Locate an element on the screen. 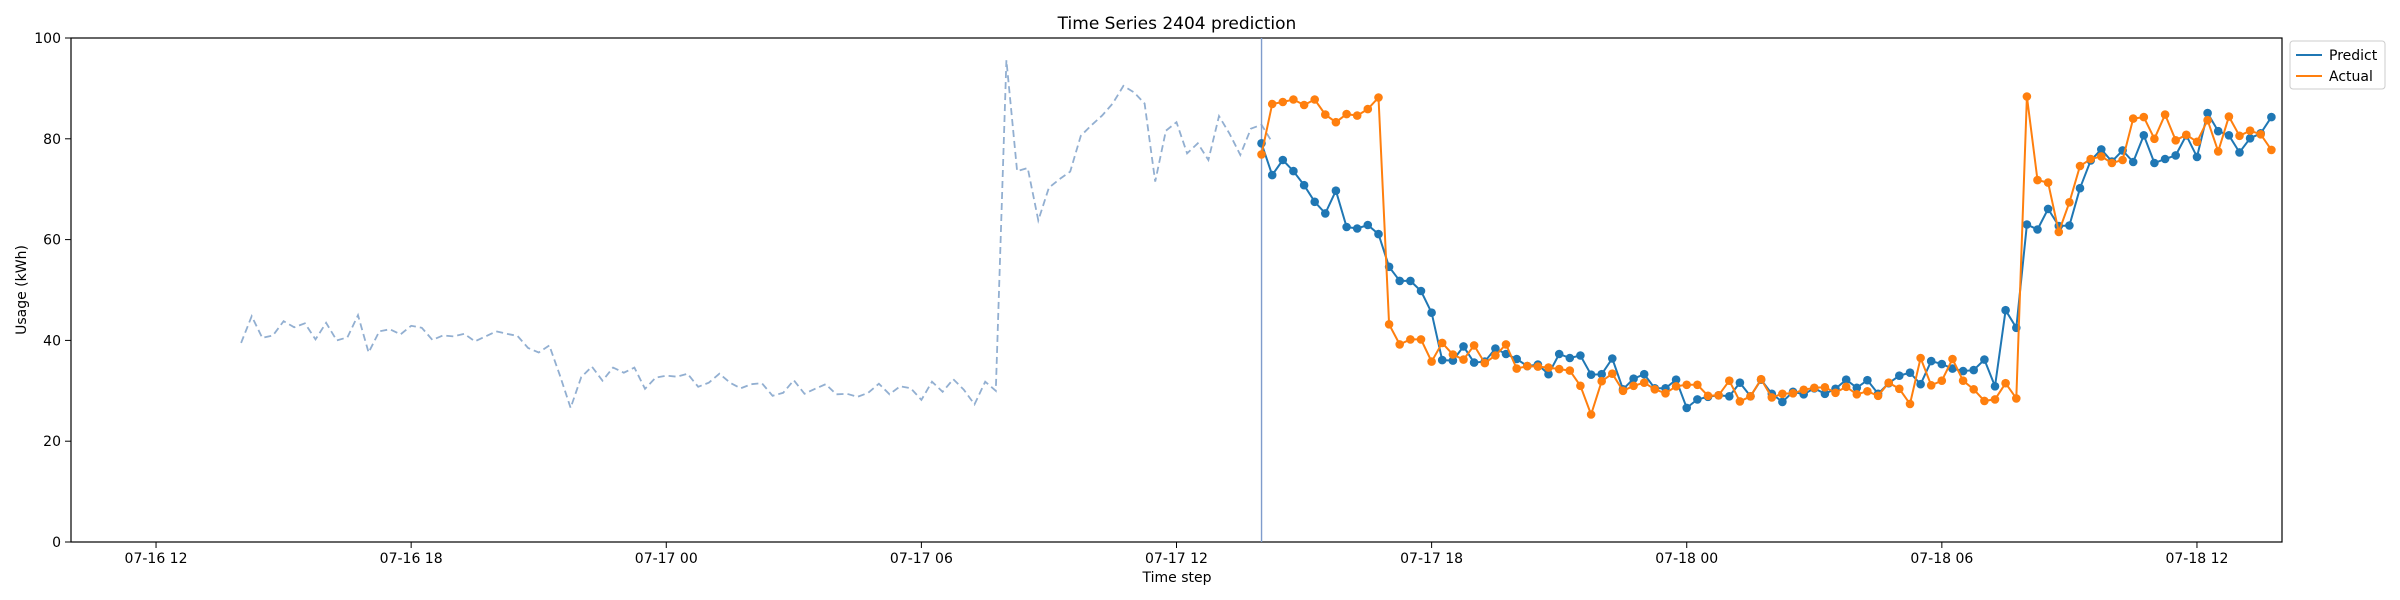 The height and width of the screenshot is (600, 2400). y-tick-label: 40 is located at coordinates (52, 341).